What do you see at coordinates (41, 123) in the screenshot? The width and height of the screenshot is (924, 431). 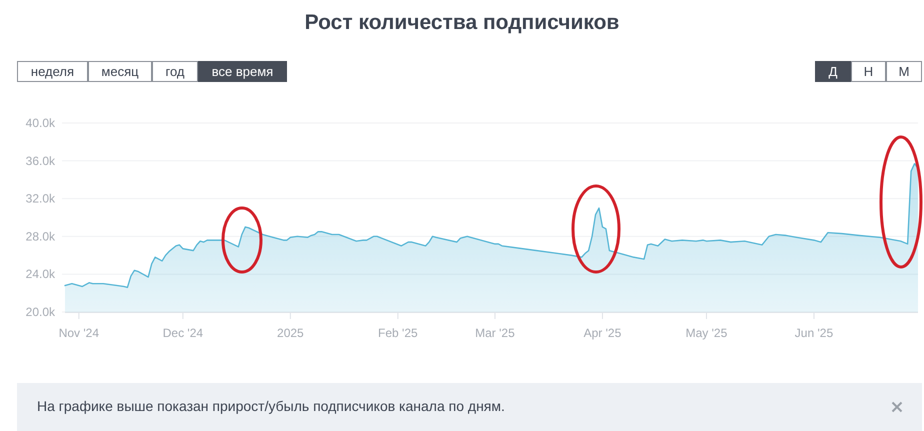 I see `y-tick-label: 40.0k` at bounding box center [41, 123].